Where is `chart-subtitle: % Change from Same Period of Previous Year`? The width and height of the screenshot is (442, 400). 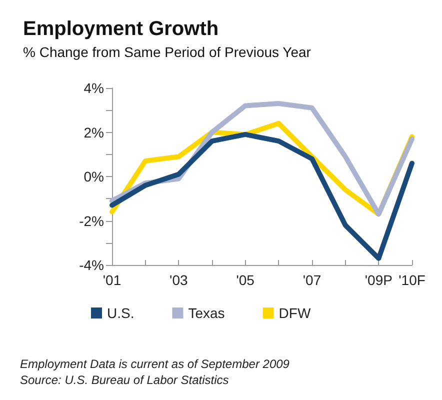 chart-subtitle: % Change from Same Period of Previous Year is located at coordinates (167, 52).